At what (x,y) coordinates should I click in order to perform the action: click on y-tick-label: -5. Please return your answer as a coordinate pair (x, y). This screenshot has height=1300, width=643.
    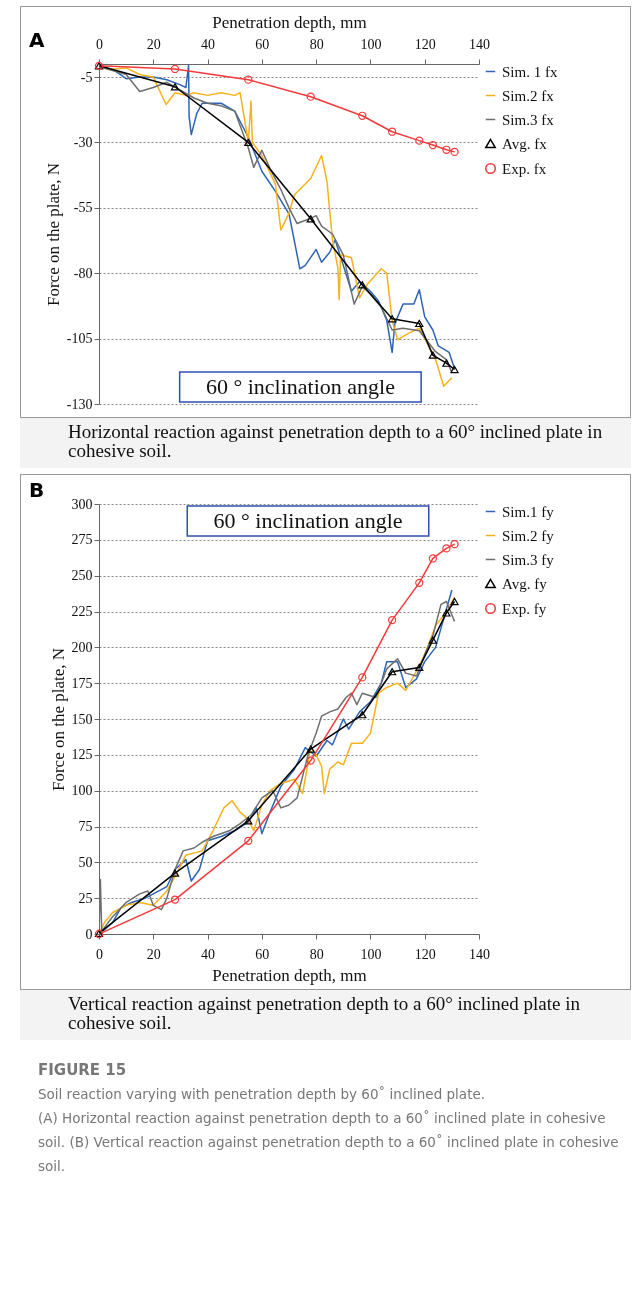
    Looking at the image, I should click on (86, 77).